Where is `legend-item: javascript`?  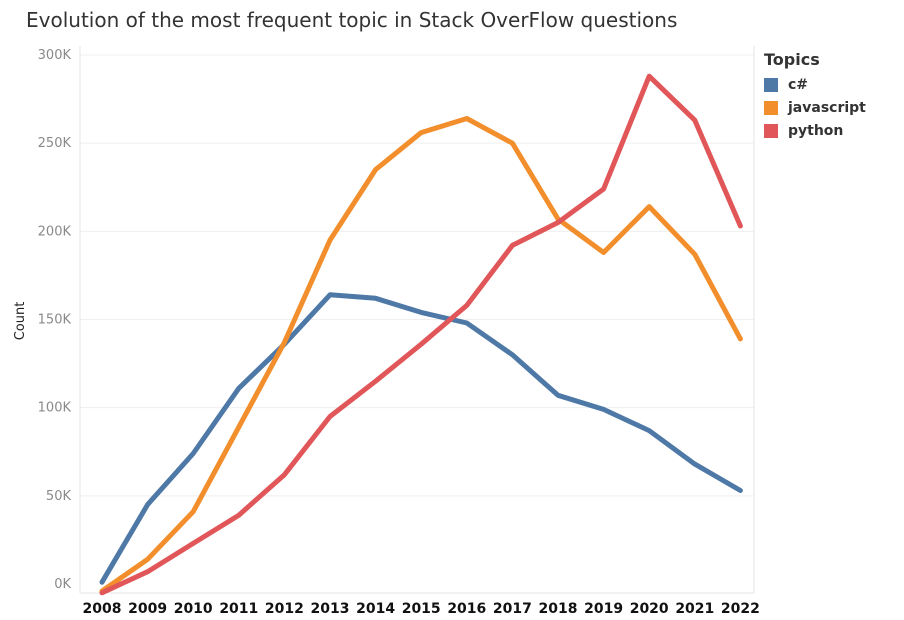
legend-item: javascript is located at coordinates (815, 107).